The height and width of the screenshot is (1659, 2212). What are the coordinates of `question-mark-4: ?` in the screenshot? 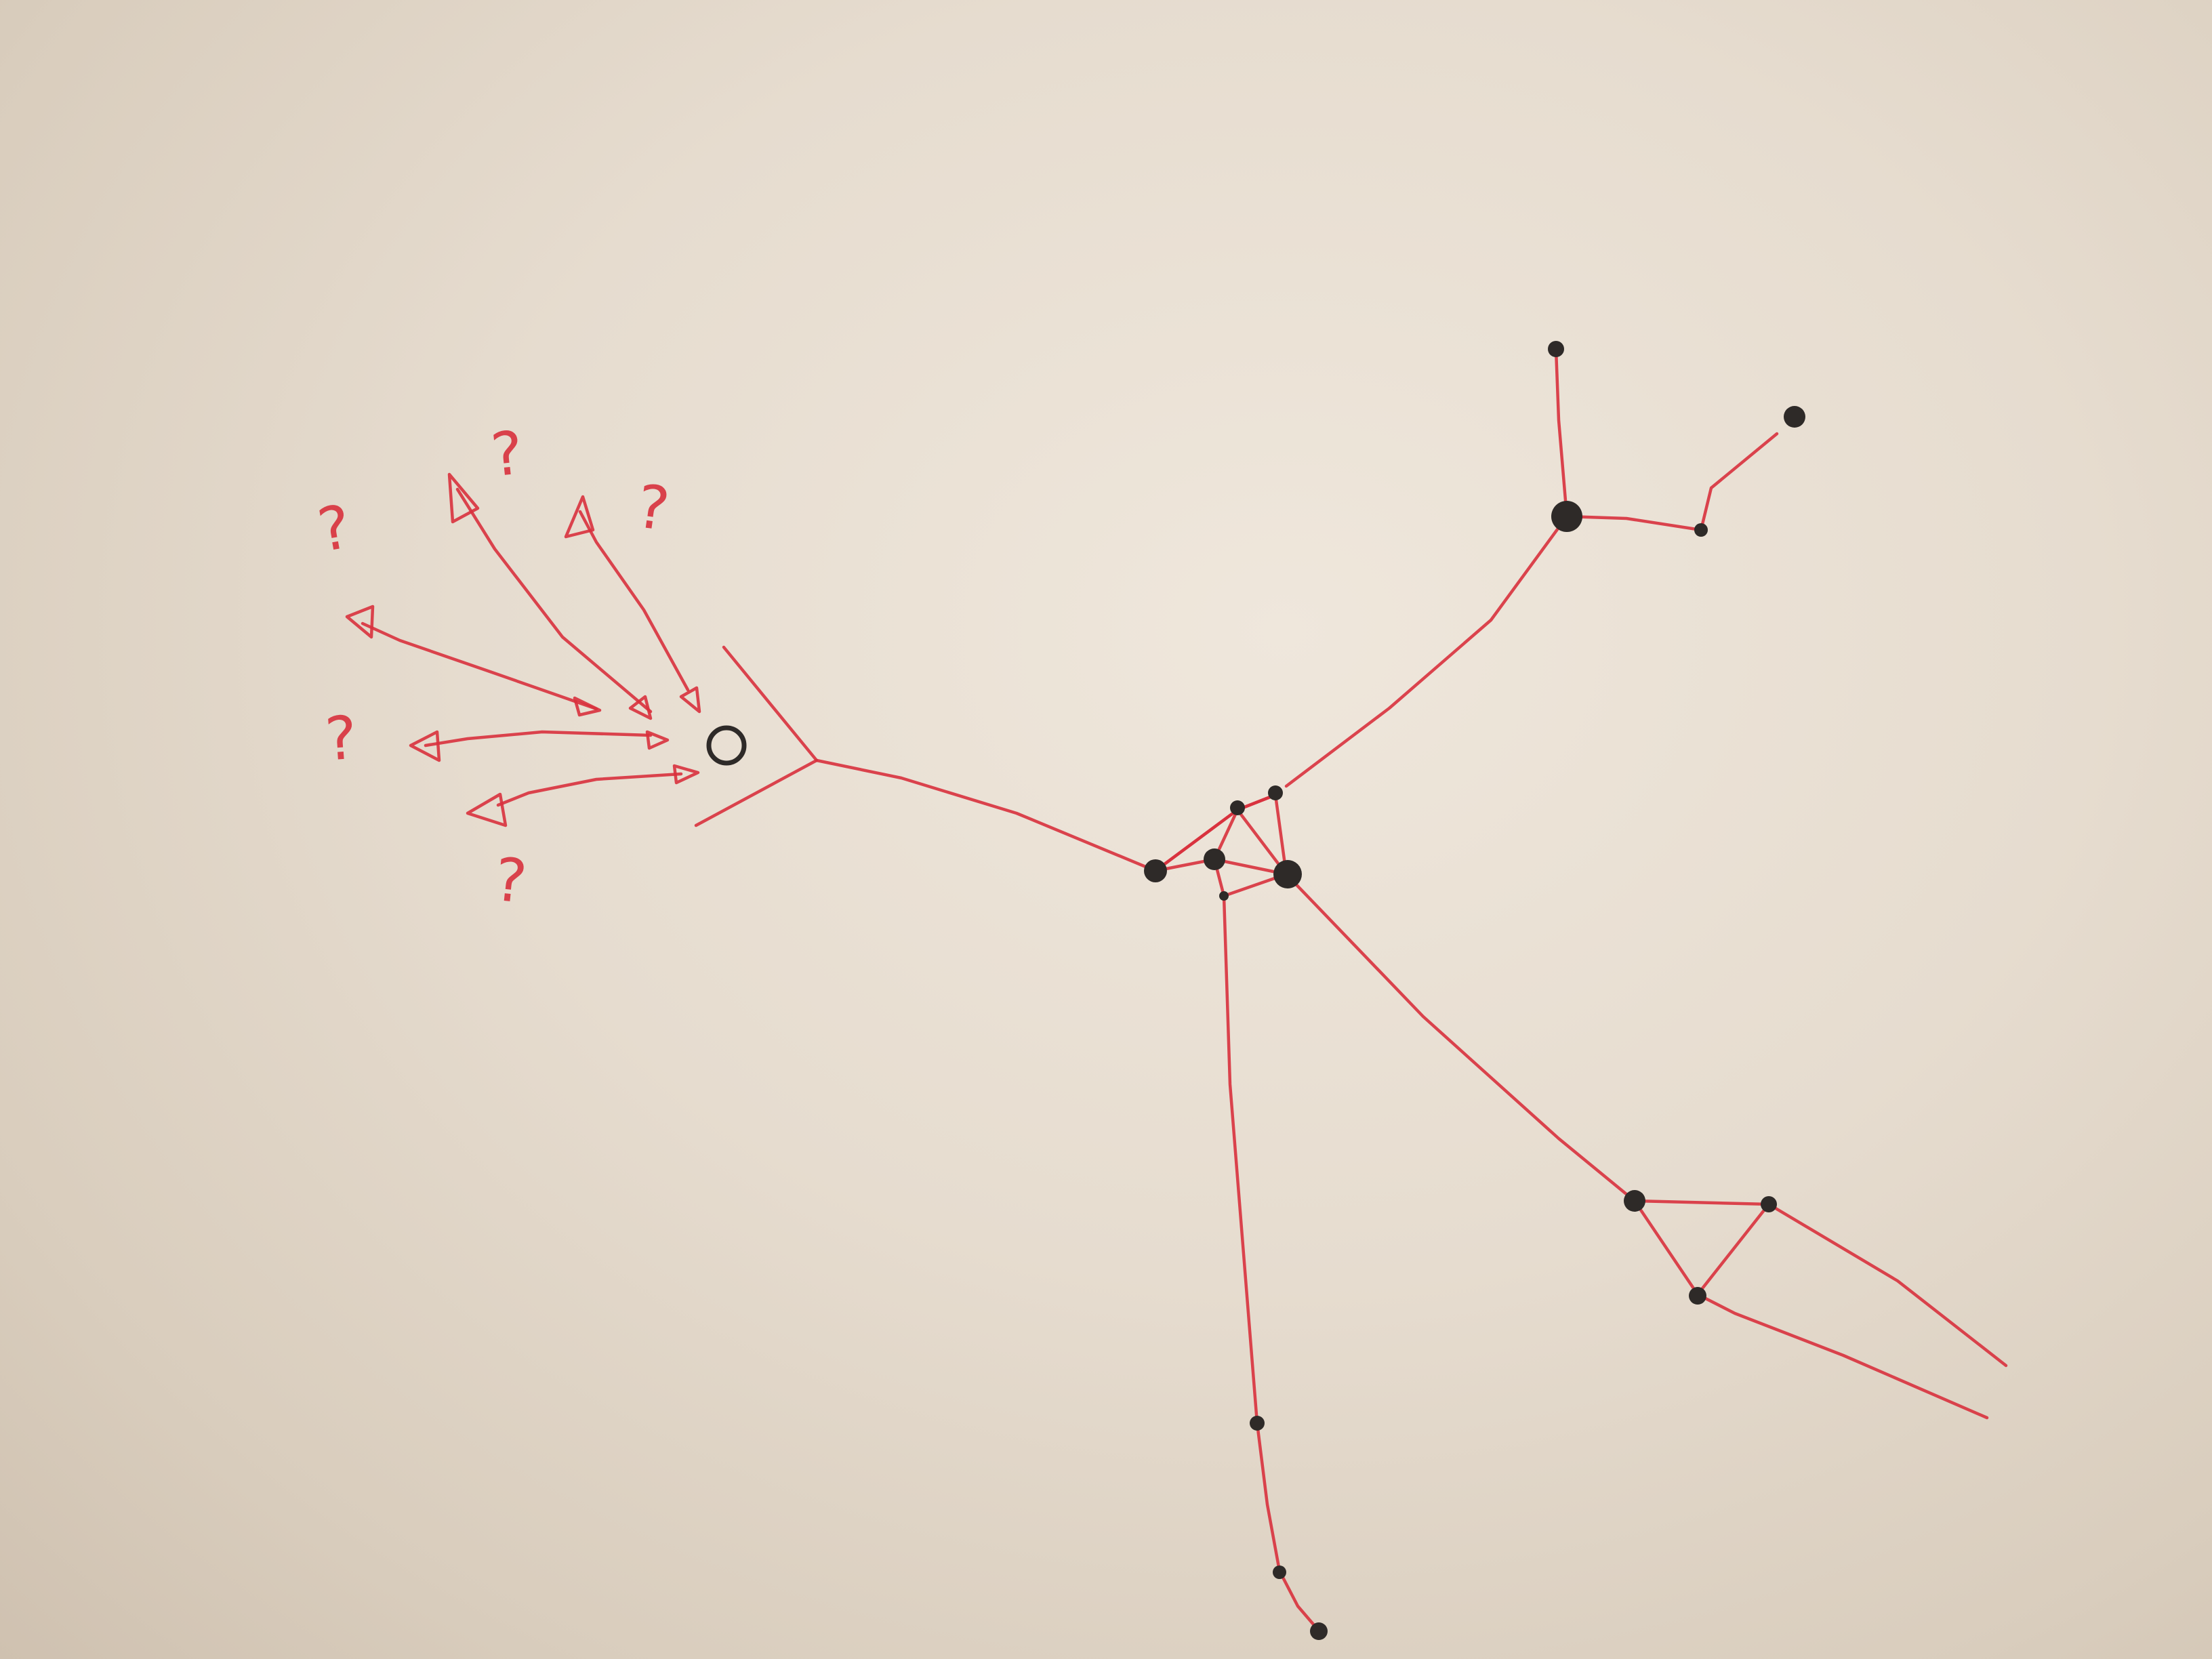 It's located at (341, 739).